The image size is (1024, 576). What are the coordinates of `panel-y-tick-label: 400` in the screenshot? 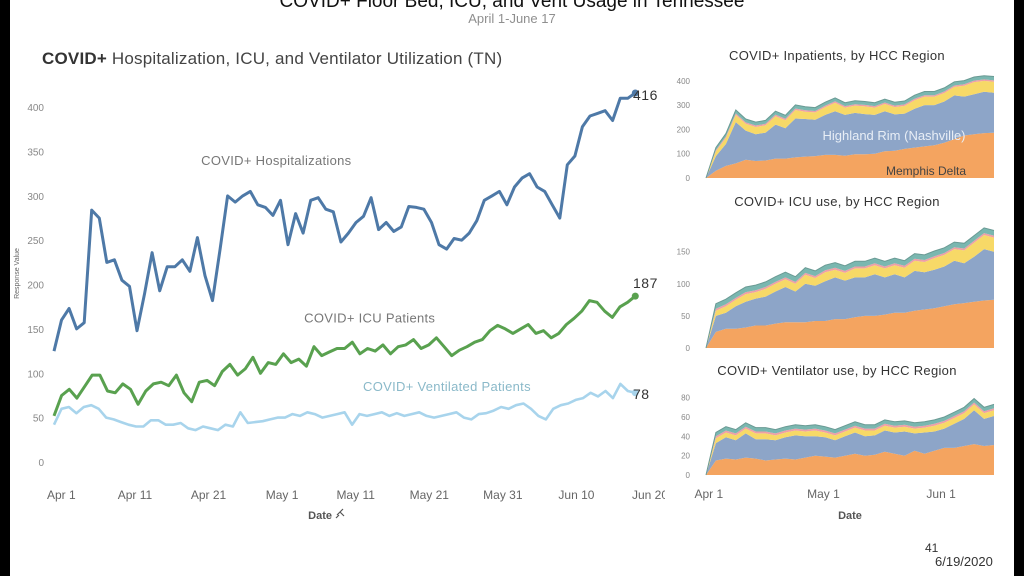 It's located at (684, 81).